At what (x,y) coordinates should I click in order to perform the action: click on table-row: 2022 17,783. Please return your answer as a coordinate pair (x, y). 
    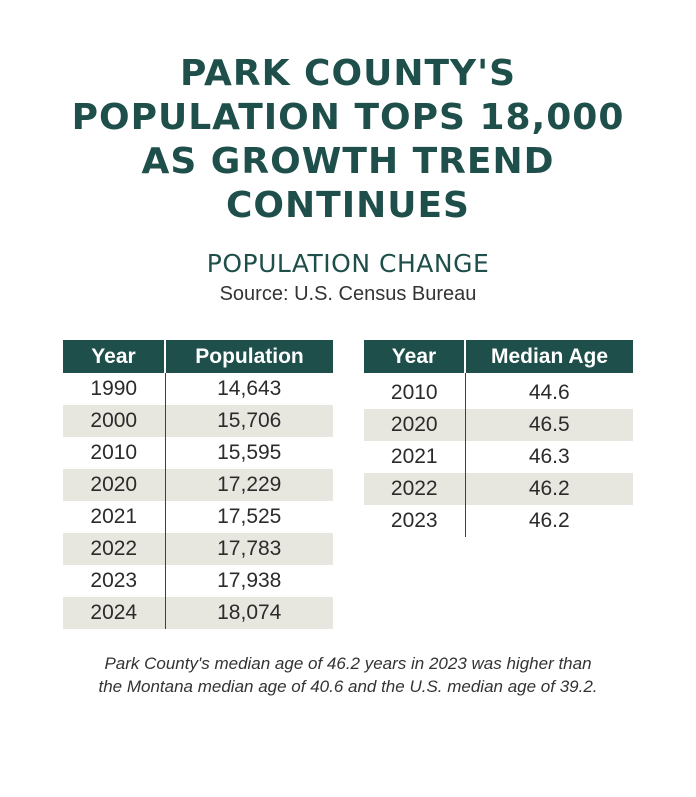
    Looking at the image, I should click on (198, 549).